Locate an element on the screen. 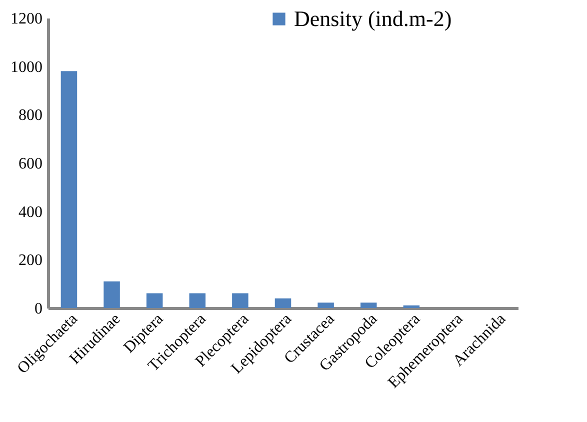  y-tick-label: 0 is located at coordinates (38, 309).